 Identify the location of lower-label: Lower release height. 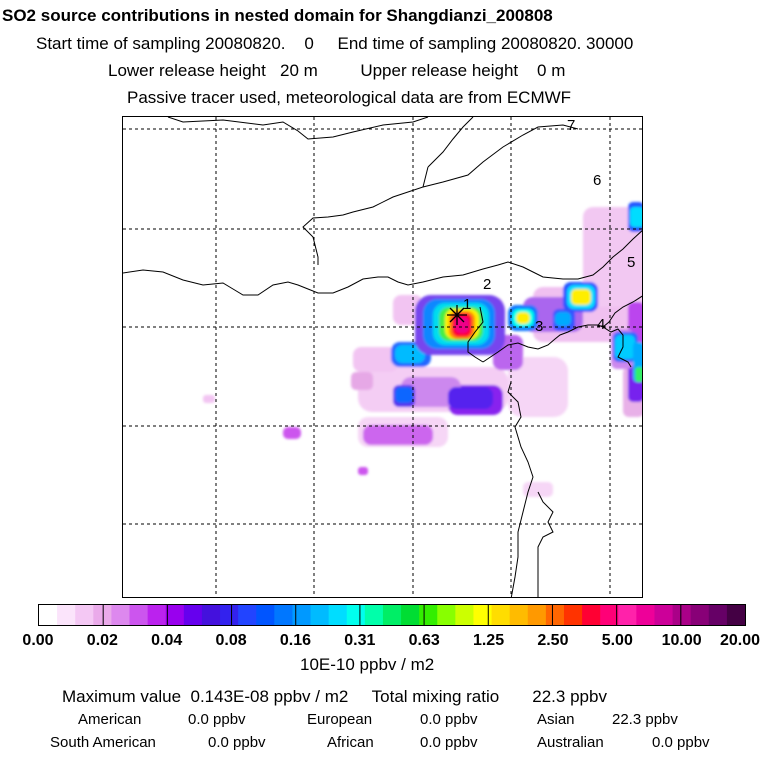
(187, 70).